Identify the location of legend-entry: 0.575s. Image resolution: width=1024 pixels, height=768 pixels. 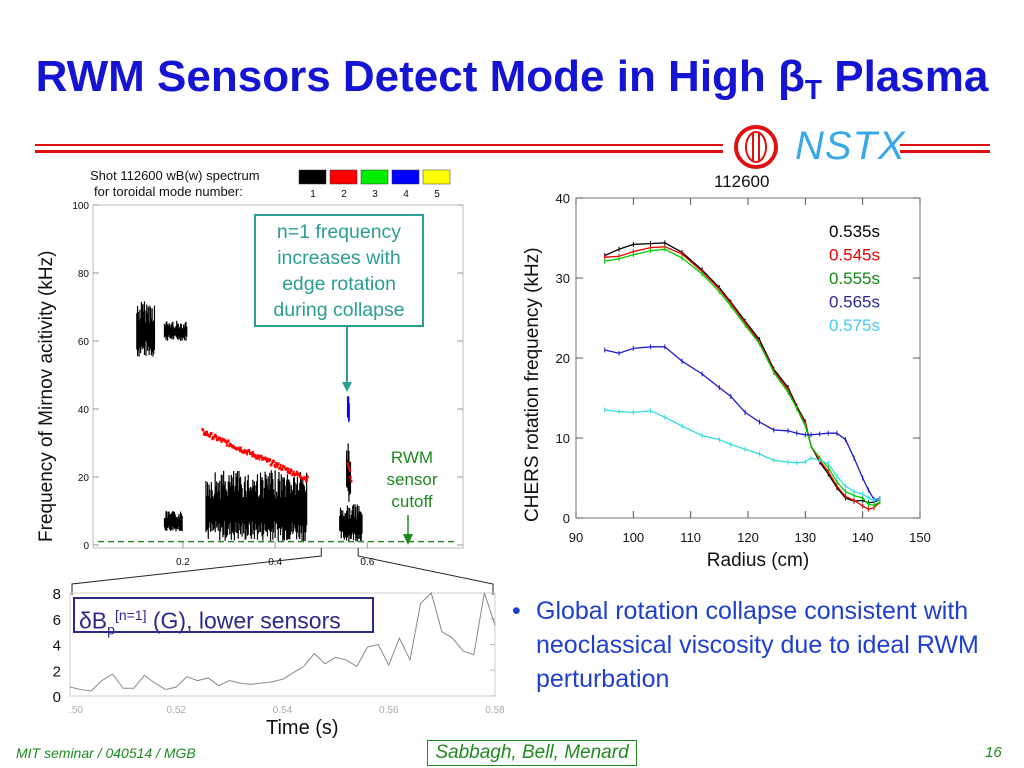
(854, 325).